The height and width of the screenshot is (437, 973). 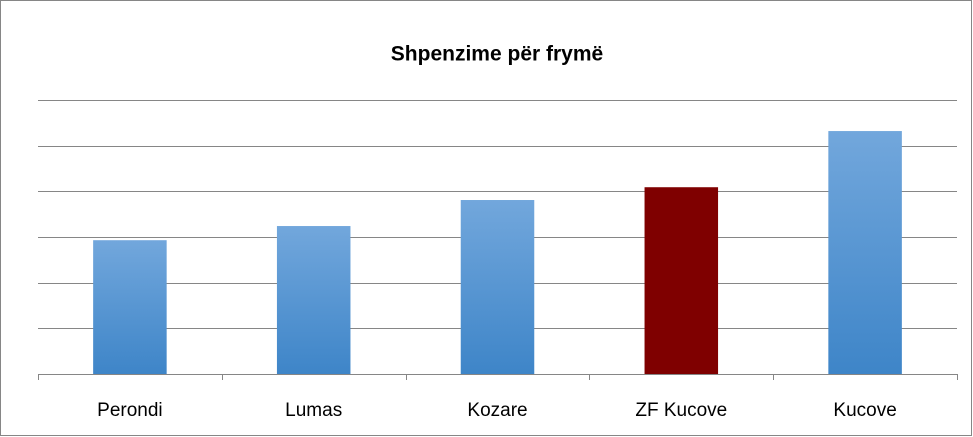 What do you see at coordinates (497, 54) in the screenshot?
I see `chart-title: Shpenzime për frymë` at bounding box center [497, 54].